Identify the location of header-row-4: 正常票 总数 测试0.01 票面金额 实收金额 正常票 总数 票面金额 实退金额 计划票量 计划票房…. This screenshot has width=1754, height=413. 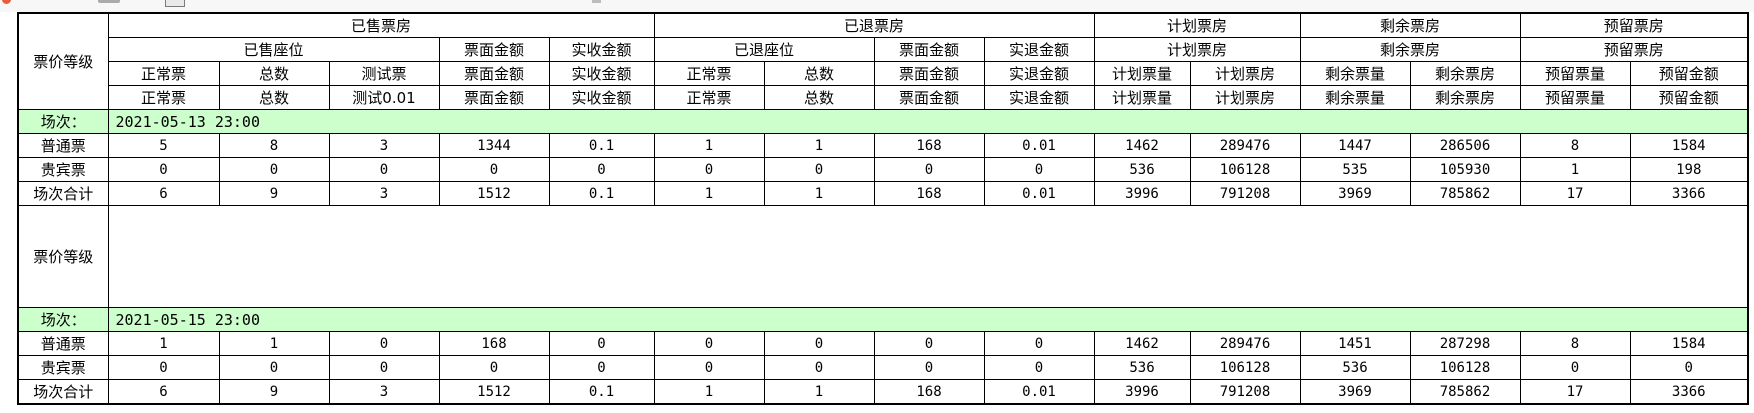
(883, 97).